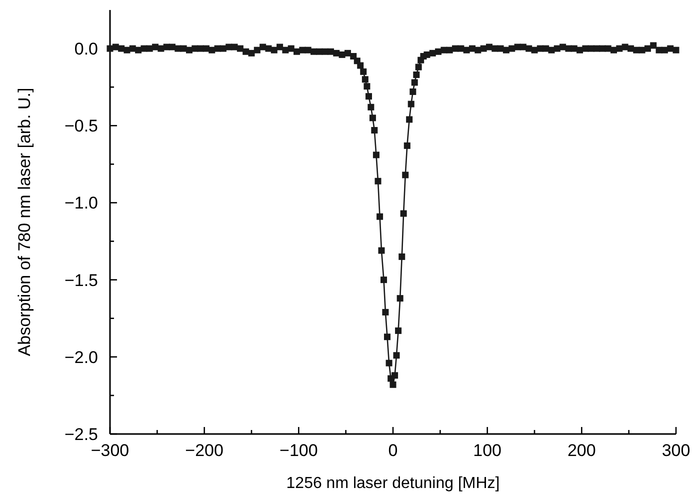 The height and width of the screenshot is (502, 694). What do you see at coordinates (81, 203) in the screenshot?
I see `y-tick-label: −1.0` at bounding box center [81, 203].